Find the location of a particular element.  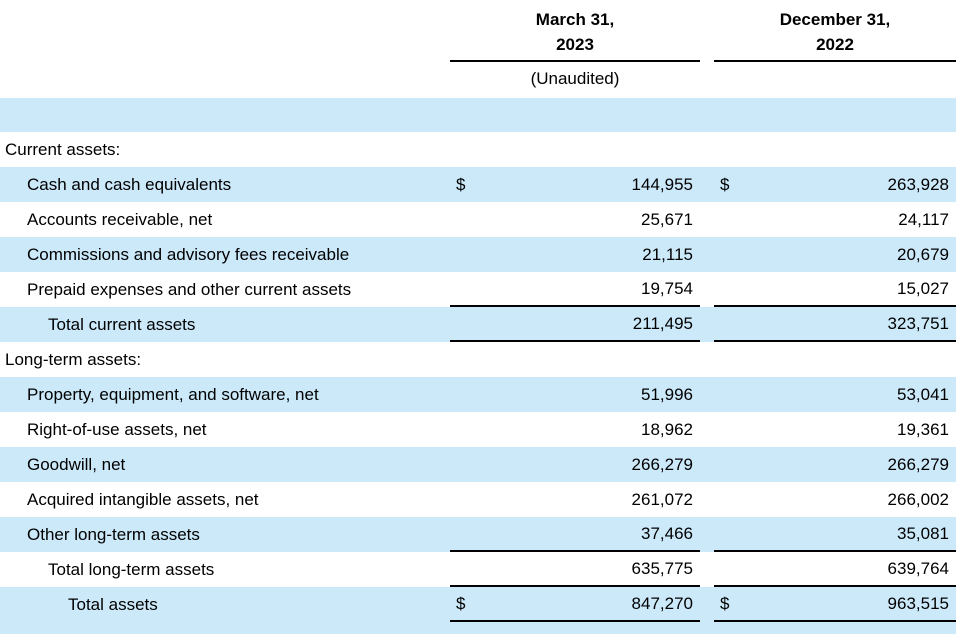

value-number: 15,027 is located at coordinates (923, 288).